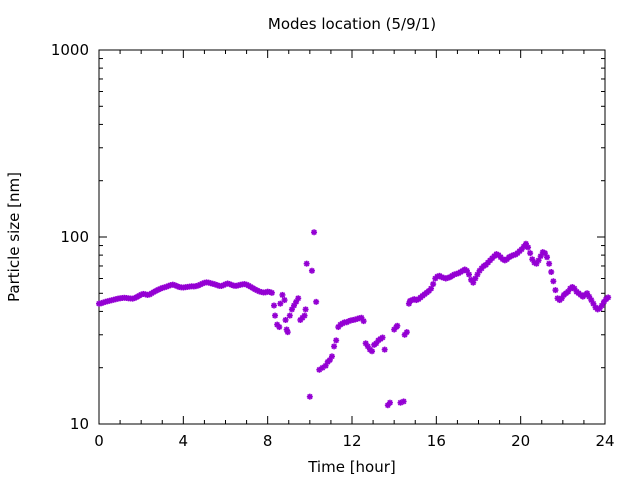 The image size is (640, 480). I want to click on chart-title: Modes location (5/9/1), so click(352, 24).